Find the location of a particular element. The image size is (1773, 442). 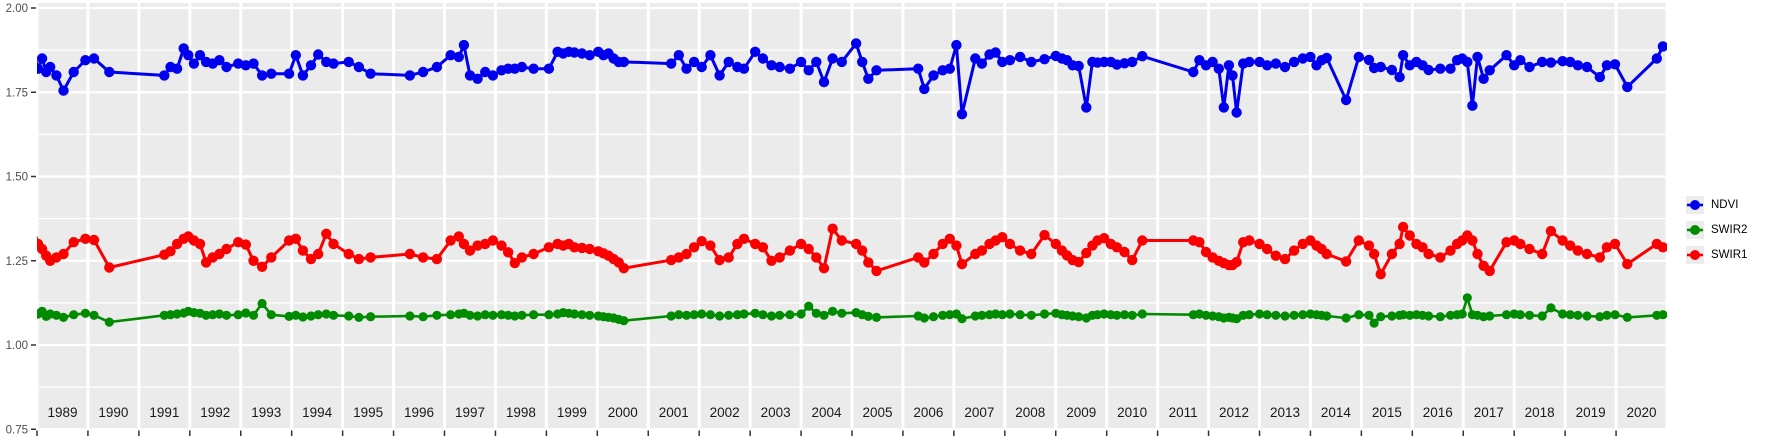

ndvi-point-line-icon is located at coordinates (1695, 205).